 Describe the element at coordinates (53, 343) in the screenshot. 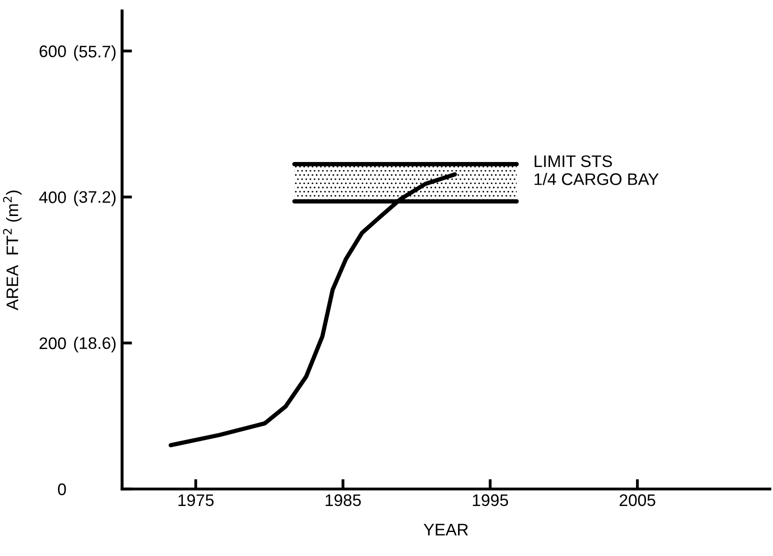

I see `y-tick-label: 200` at that location.